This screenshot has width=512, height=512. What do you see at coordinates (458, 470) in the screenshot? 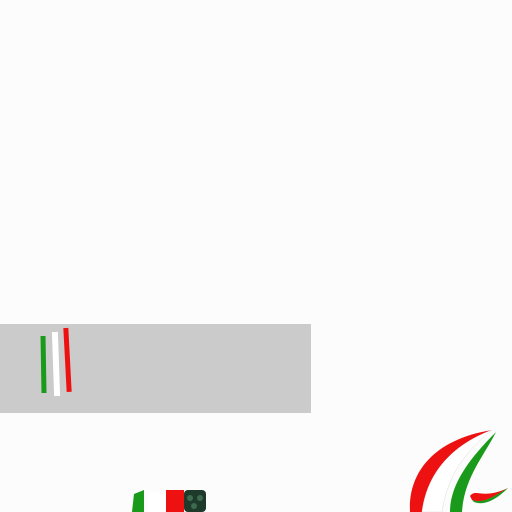
I see `tricolor-swoosh-logo-icon` at bounding box center [458, 470].